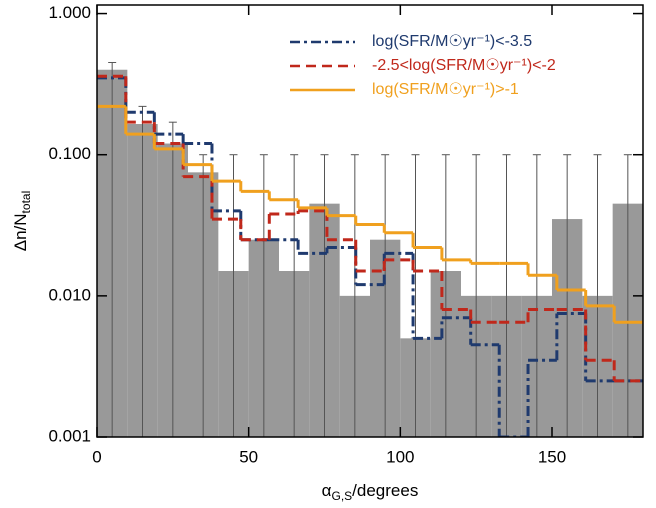  I want to click on x-label-suffix: /degrees, so click(385, 490).